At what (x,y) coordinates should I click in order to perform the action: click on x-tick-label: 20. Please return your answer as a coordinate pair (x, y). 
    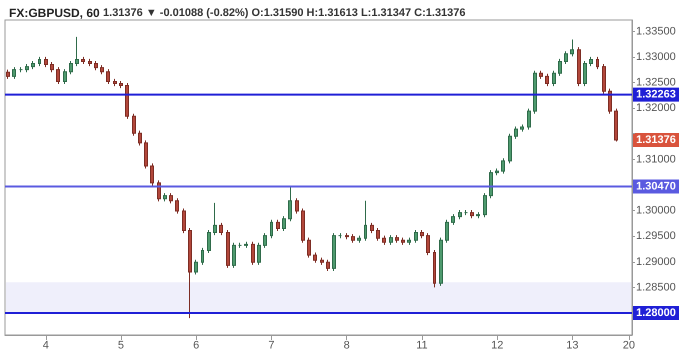
    Looking at the image, I should click on (628, 346).